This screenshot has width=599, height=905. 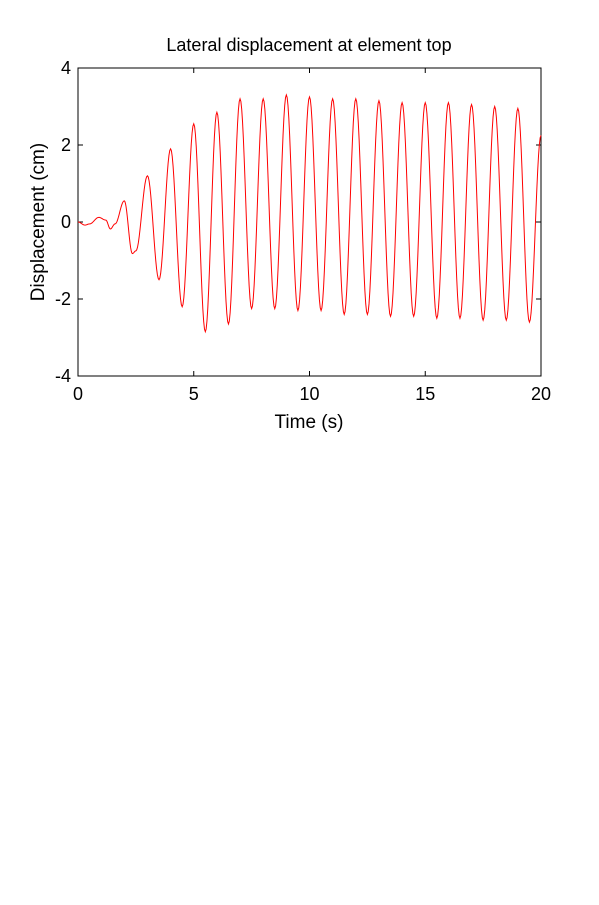 I want to click on chart-title: Lateral displacement at element top, so click(x=308, y=45).